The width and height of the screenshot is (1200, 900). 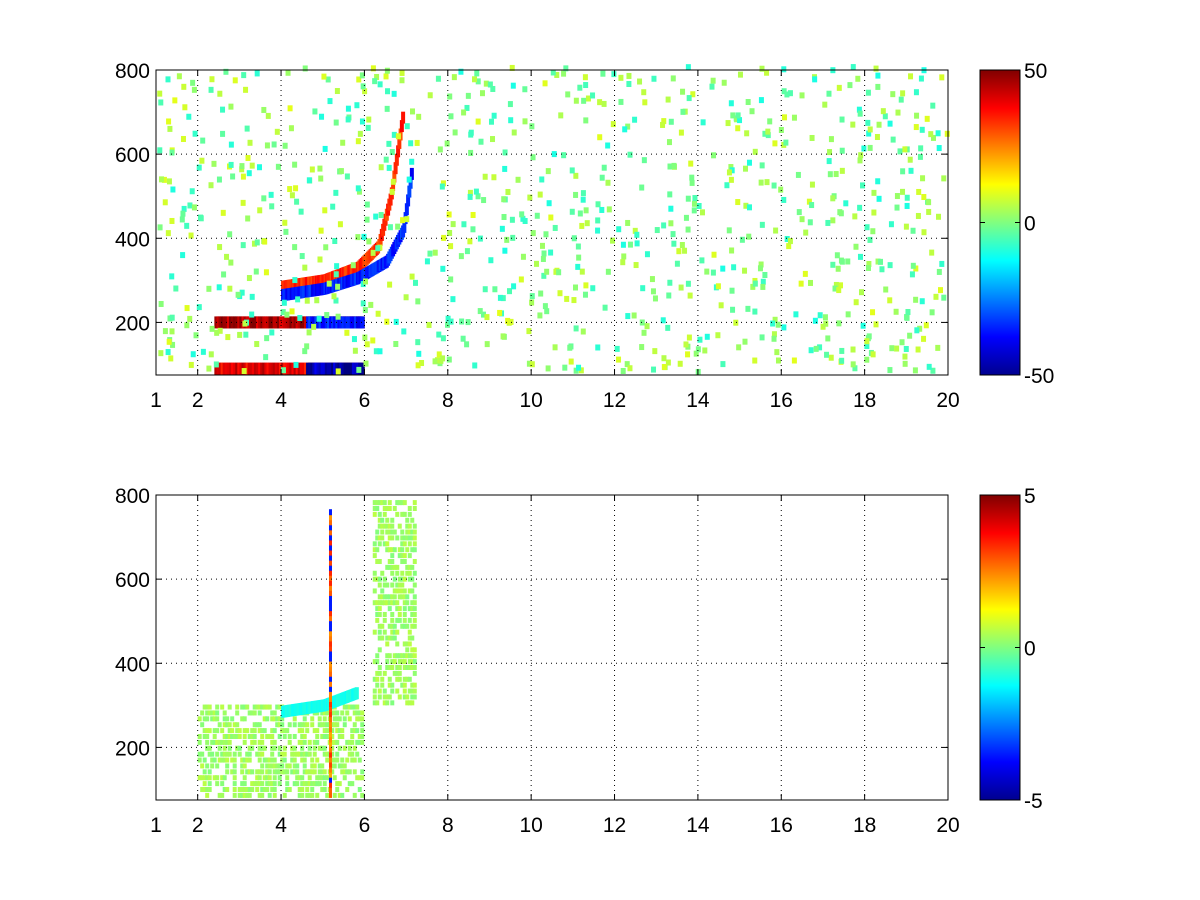 What do you see at coordinates (448, 825) in the screenshot?
I see `x-tick-label: 8` at bounding box center [448, 825].